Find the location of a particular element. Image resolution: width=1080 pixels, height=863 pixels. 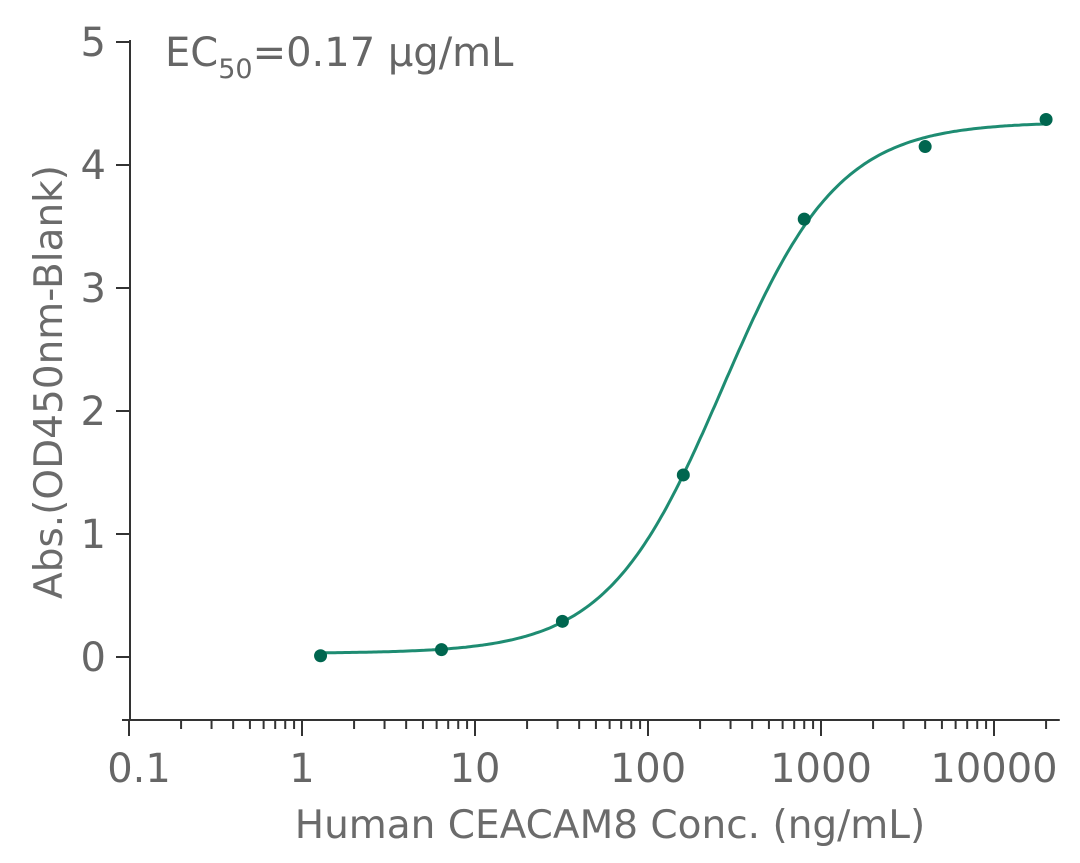

y-tick-label: 5 is located at coordinates (93, 43).